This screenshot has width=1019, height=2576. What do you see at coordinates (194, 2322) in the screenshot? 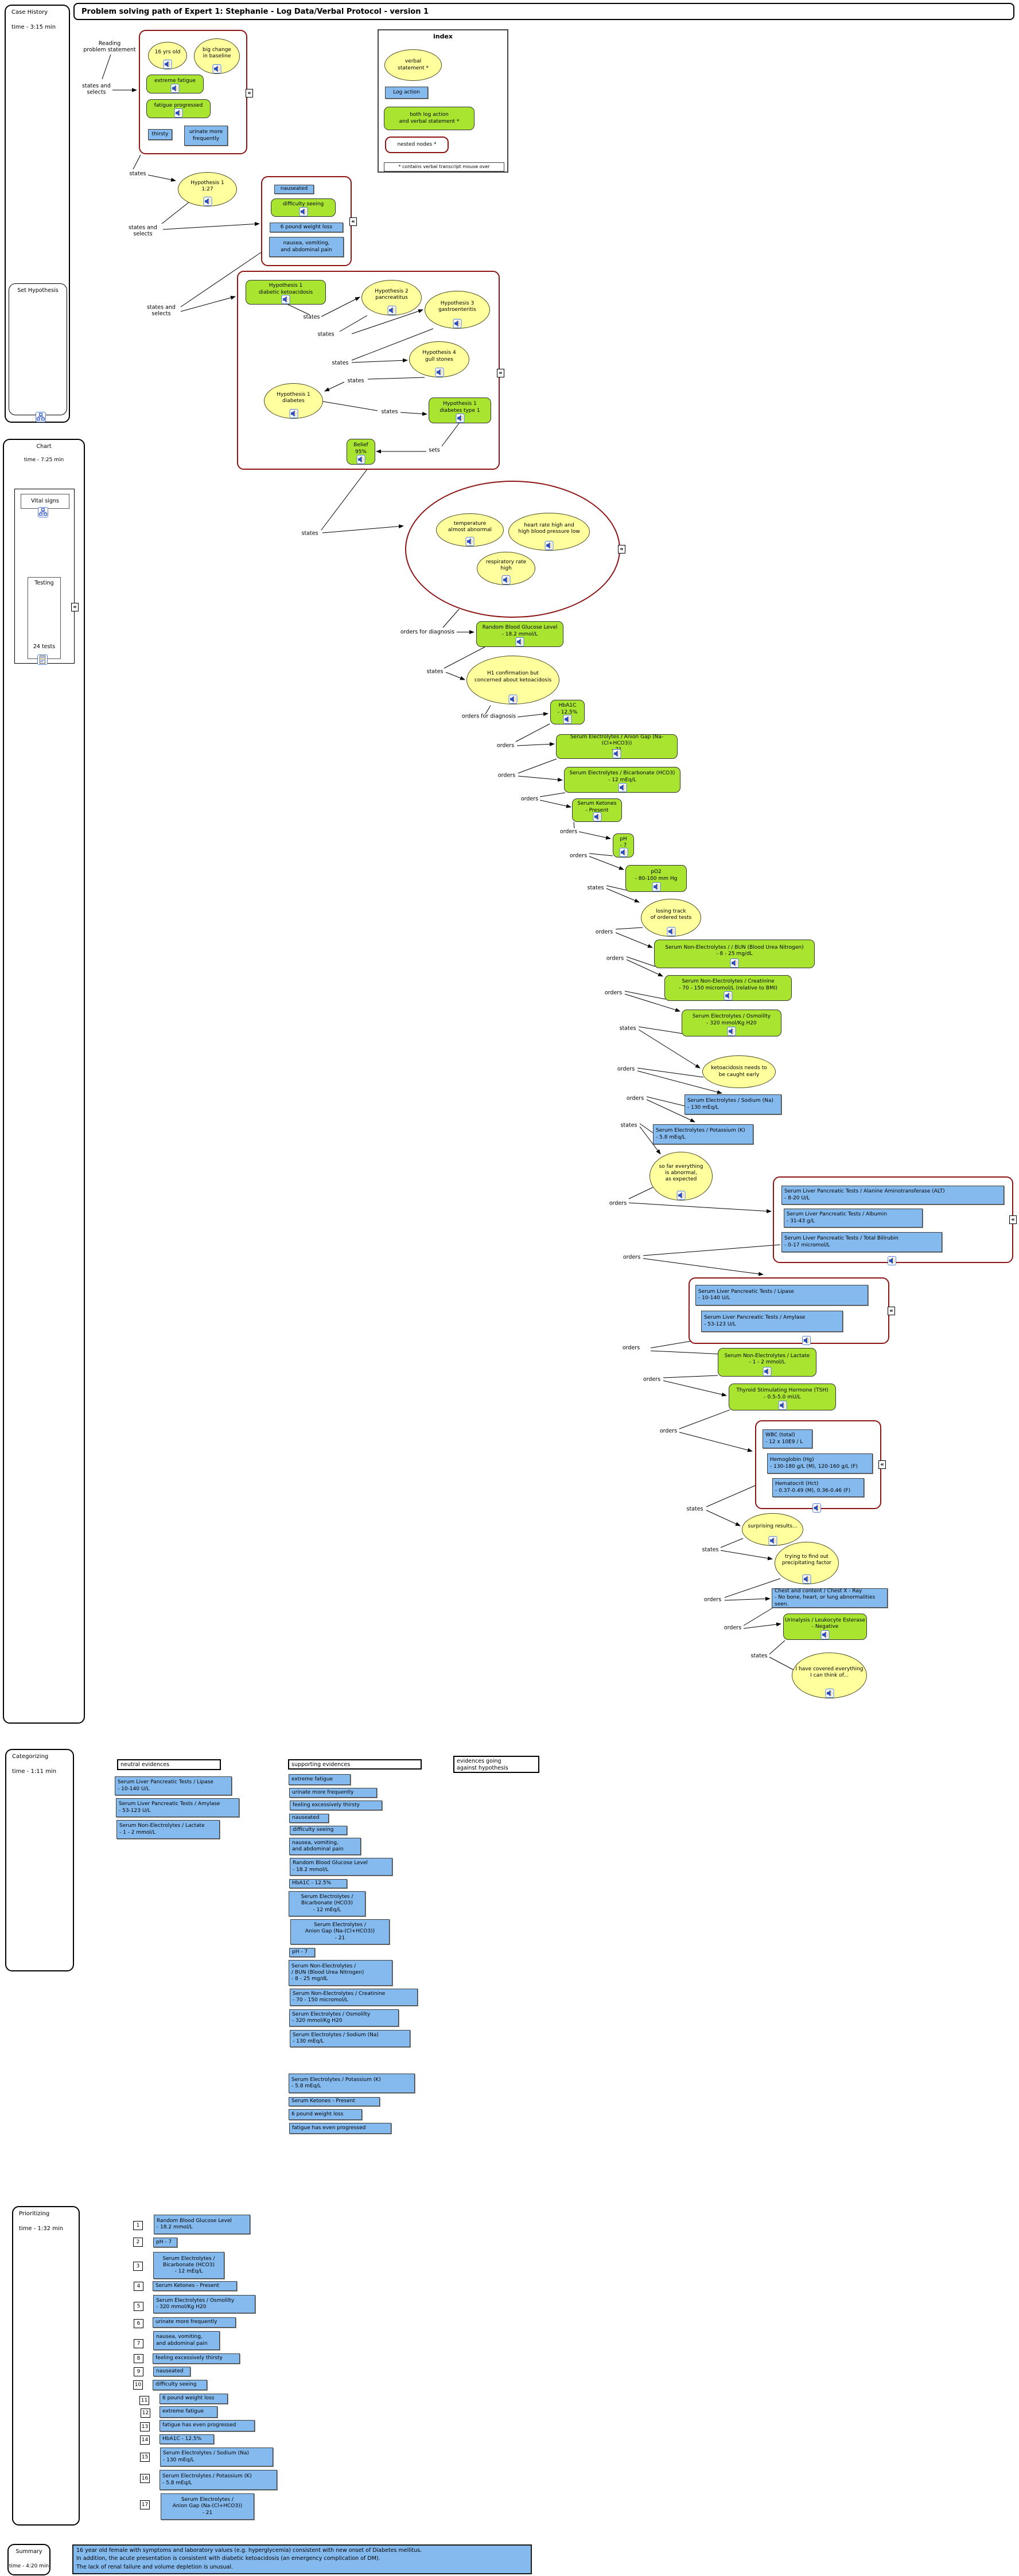
I see `priority-item: urinate more frequently` at bounding box center [194, 2322].